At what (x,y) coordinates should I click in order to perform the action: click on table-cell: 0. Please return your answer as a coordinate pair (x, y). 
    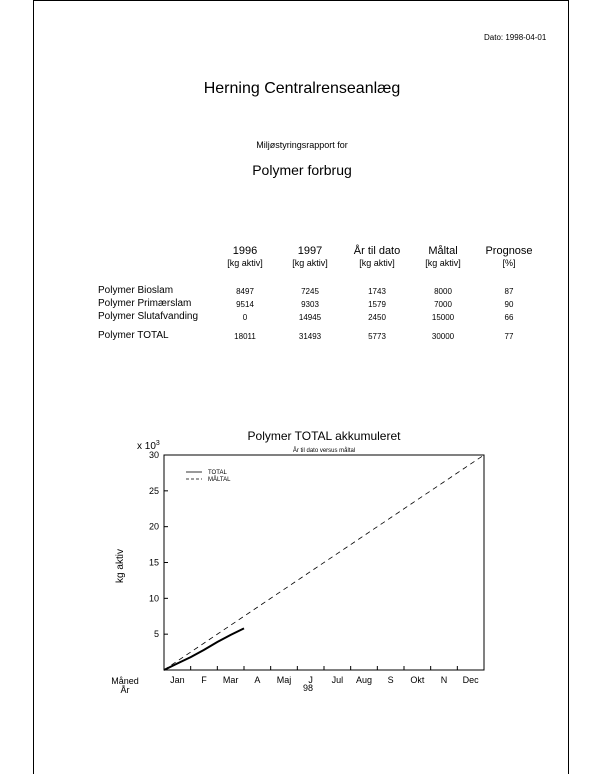
    Looking at the image, I should click on (245, 317).